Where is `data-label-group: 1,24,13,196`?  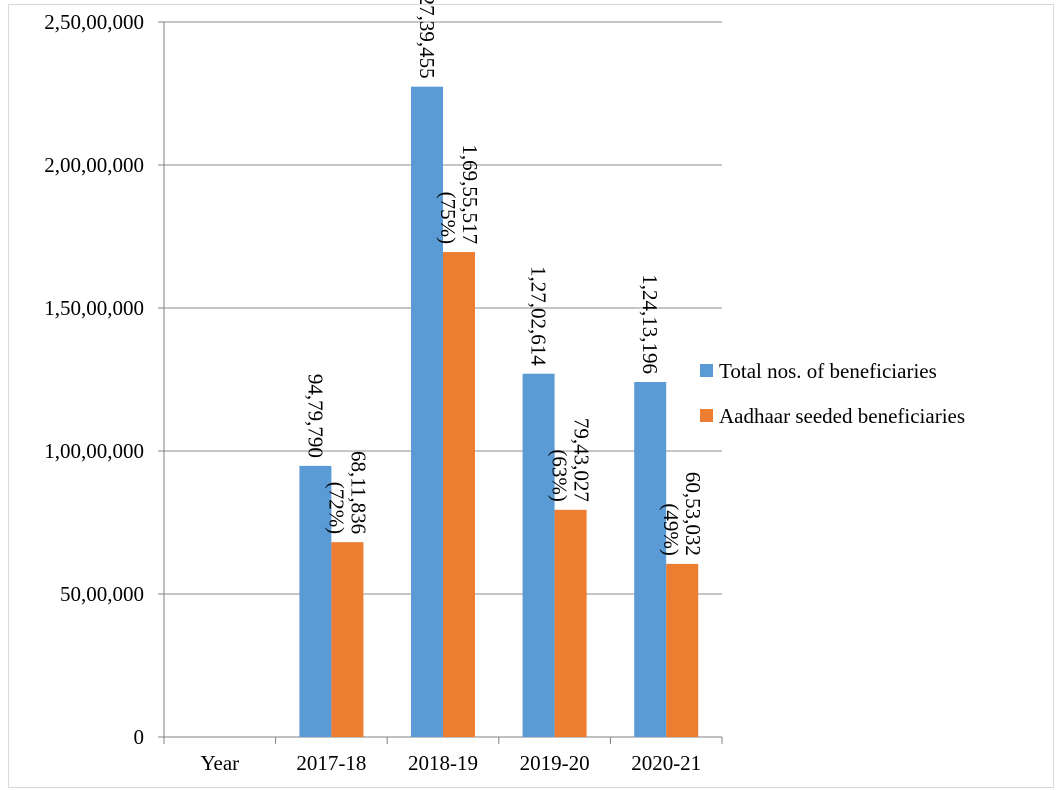
data-label-group: 1,24,13,196 is located at coordinates (650, 324).